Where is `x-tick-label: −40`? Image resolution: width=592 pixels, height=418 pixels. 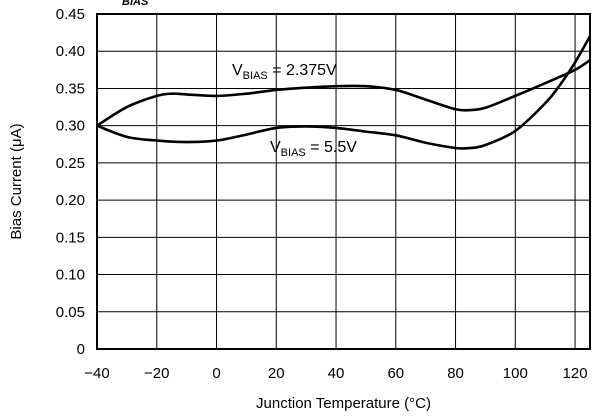 x-tick-label: −40 is located at coordinates (96, 373).